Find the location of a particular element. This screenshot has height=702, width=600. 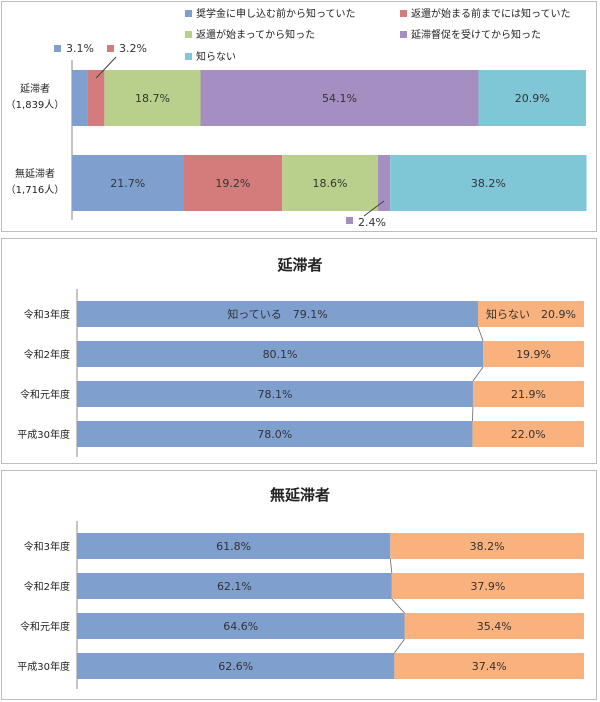

data-label: 61.8% is located at coordinates (233, 546).